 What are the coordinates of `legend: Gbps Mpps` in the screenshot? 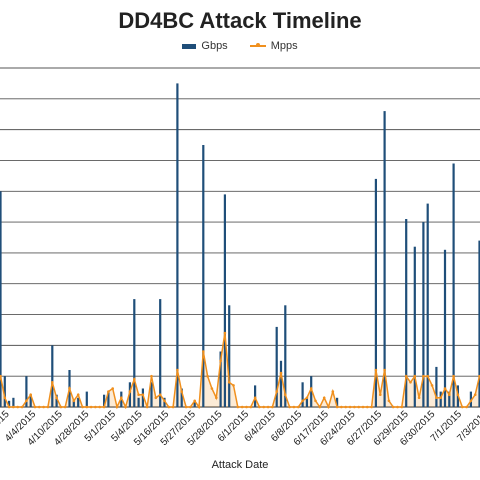 It's located at (240, 46).